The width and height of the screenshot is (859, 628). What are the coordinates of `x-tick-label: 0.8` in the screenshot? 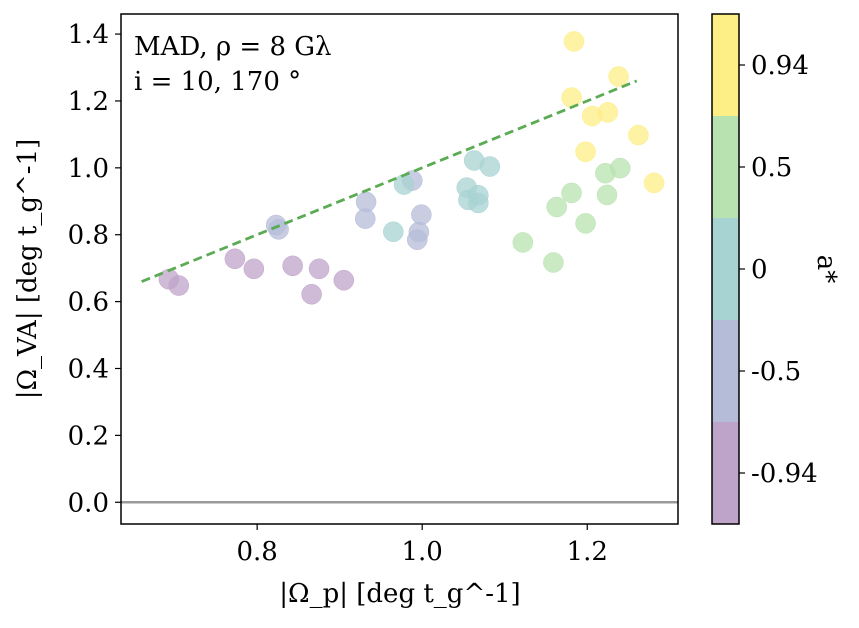 It's located at (256, 552).